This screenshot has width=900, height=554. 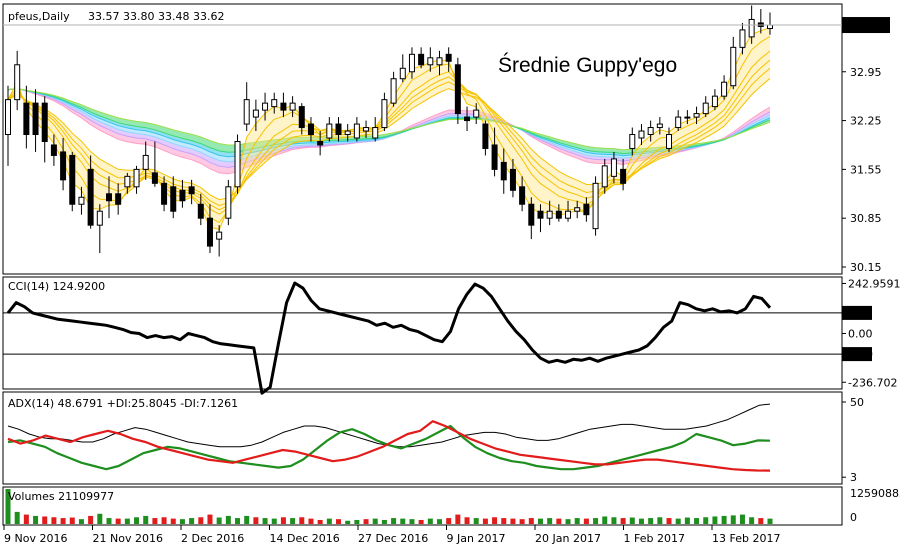 What do you see at coordinates (866, 218) in the screenshot?
I see `price-tick-label: 30.85` at bounding box center [866, 218].